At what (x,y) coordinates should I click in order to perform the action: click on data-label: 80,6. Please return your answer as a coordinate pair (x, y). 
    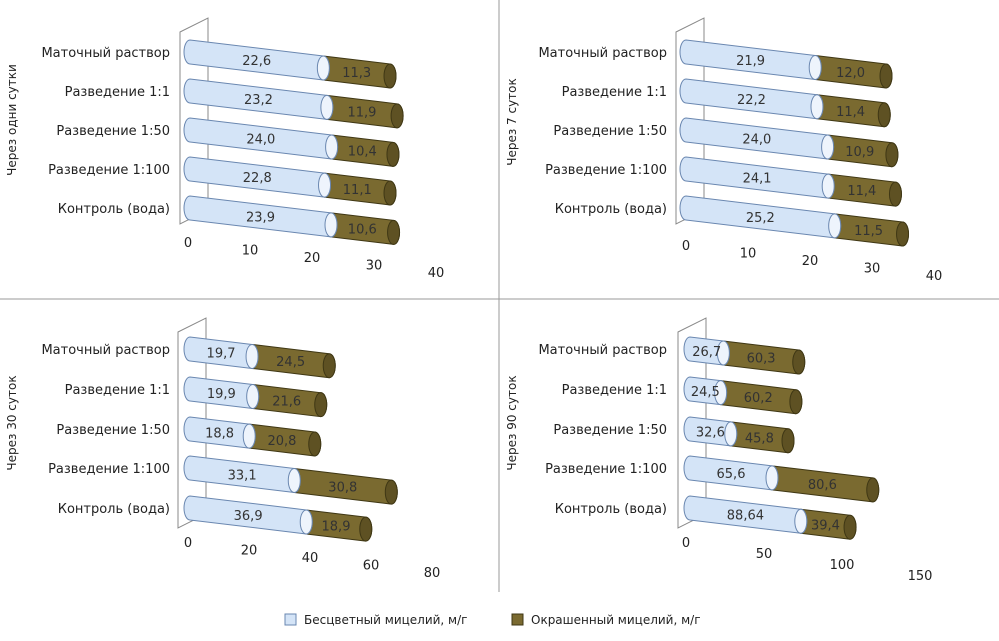
    Looking at the image, I should click on (822, 485).